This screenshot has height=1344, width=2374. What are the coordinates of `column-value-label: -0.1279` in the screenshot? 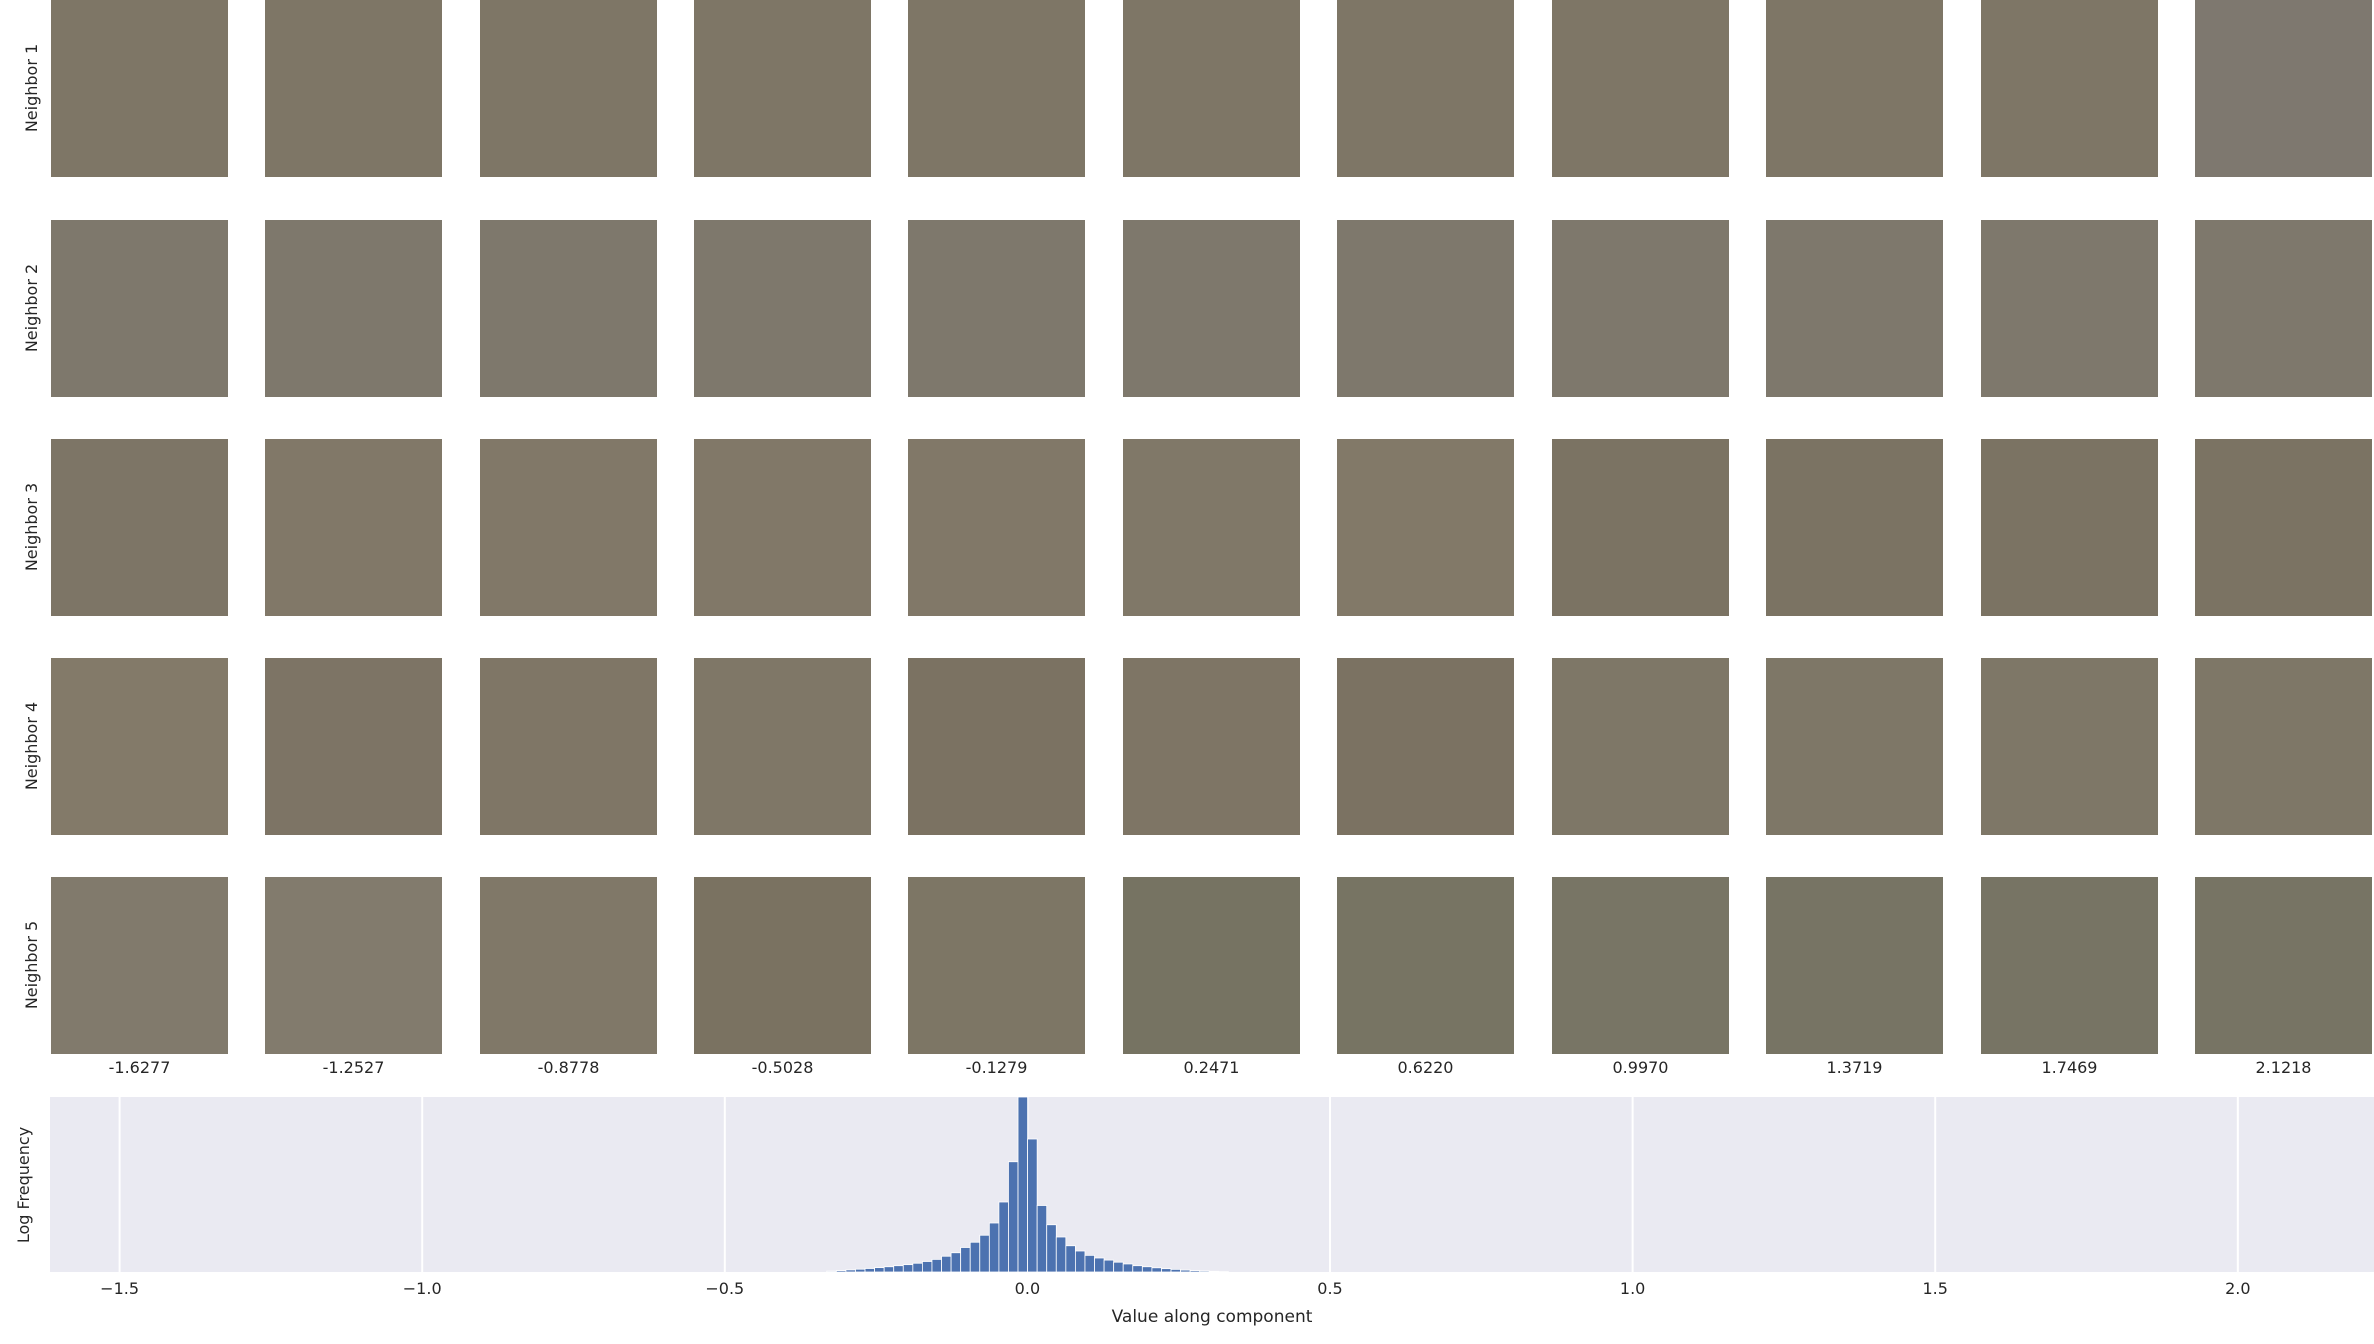 It's located at (996, 1067).